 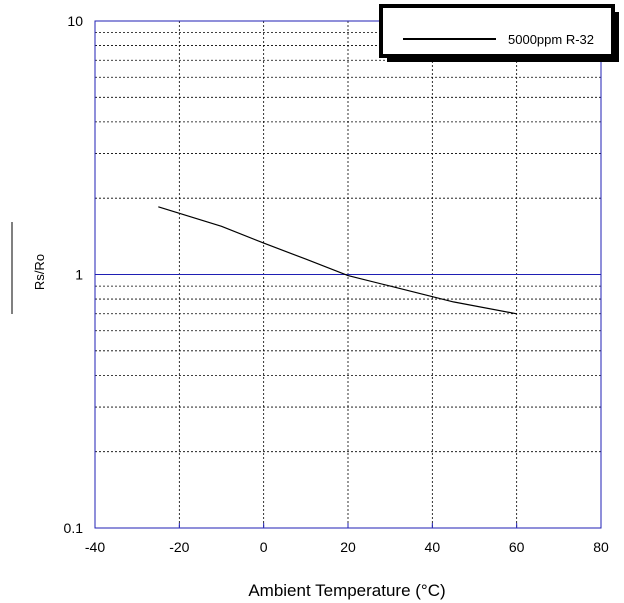 I want to click on legend: 5000ppm R-32, so click(x=499, y=33).